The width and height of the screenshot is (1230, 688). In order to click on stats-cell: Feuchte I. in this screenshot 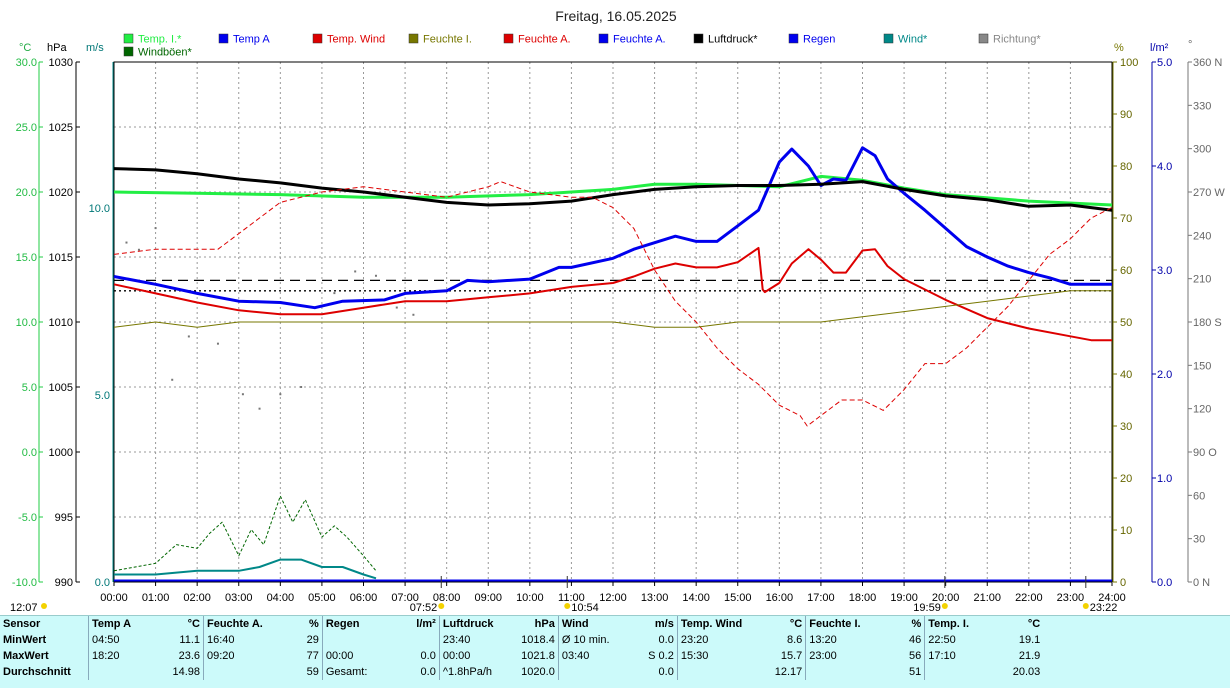, I will do `click(835, 624)`.